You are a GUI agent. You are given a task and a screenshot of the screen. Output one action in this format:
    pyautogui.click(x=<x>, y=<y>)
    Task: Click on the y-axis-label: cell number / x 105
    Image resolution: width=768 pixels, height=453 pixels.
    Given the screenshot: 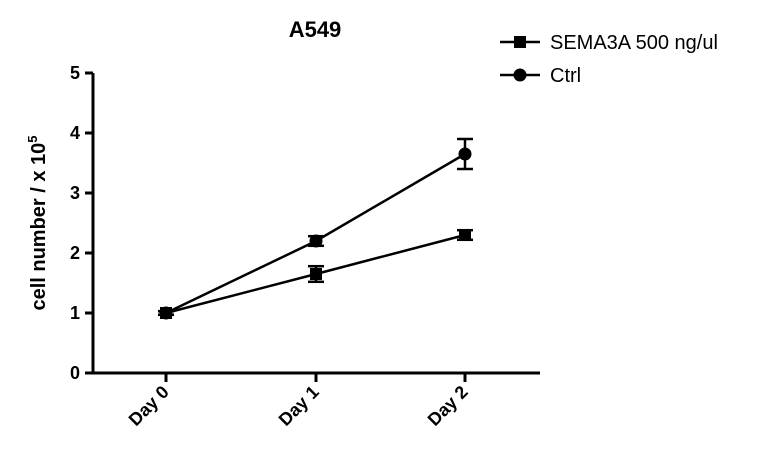 What is the action you would take?
    pyautogui.click(x=37, y=222)
    